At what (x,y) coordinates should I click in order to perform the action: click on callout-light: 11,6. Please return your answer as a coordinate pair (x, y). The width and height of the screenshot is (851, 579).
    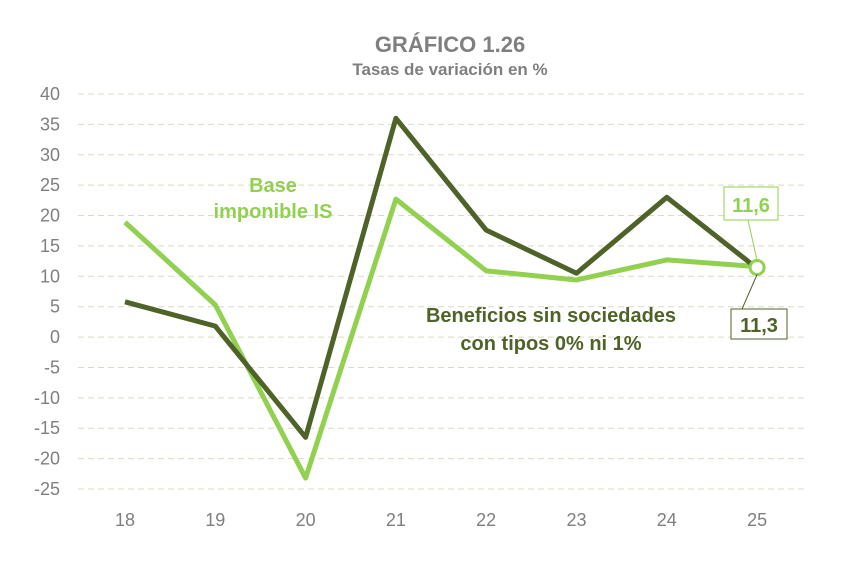
    Looking at the image, I should click on (751, 206).